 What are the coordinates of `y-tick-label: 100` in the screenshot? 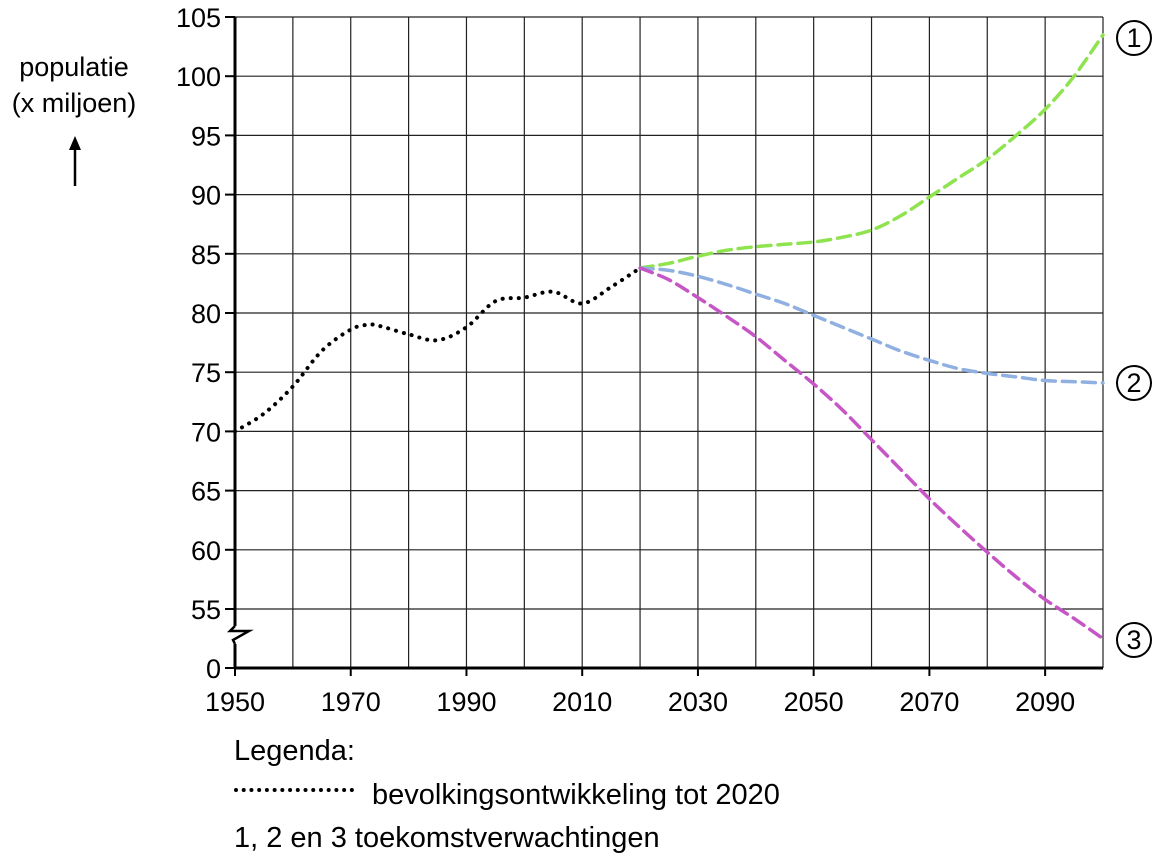 It's located at (198, 77).